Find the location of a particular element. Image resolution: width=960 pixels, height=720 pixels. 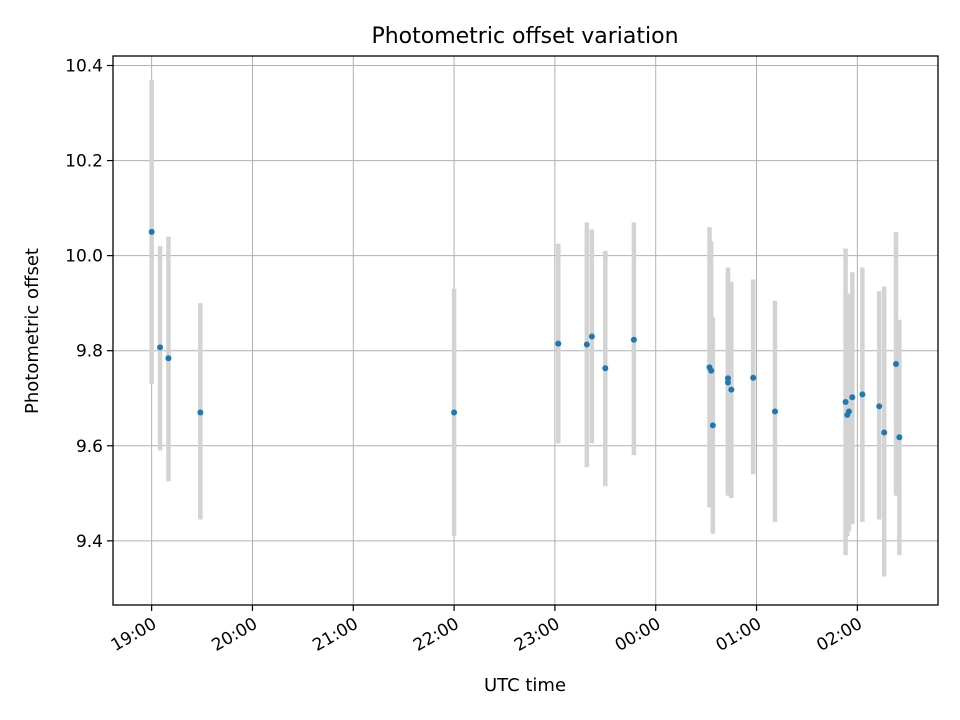

x-tick-label: 01:00 is located at coordinates (739, 635).